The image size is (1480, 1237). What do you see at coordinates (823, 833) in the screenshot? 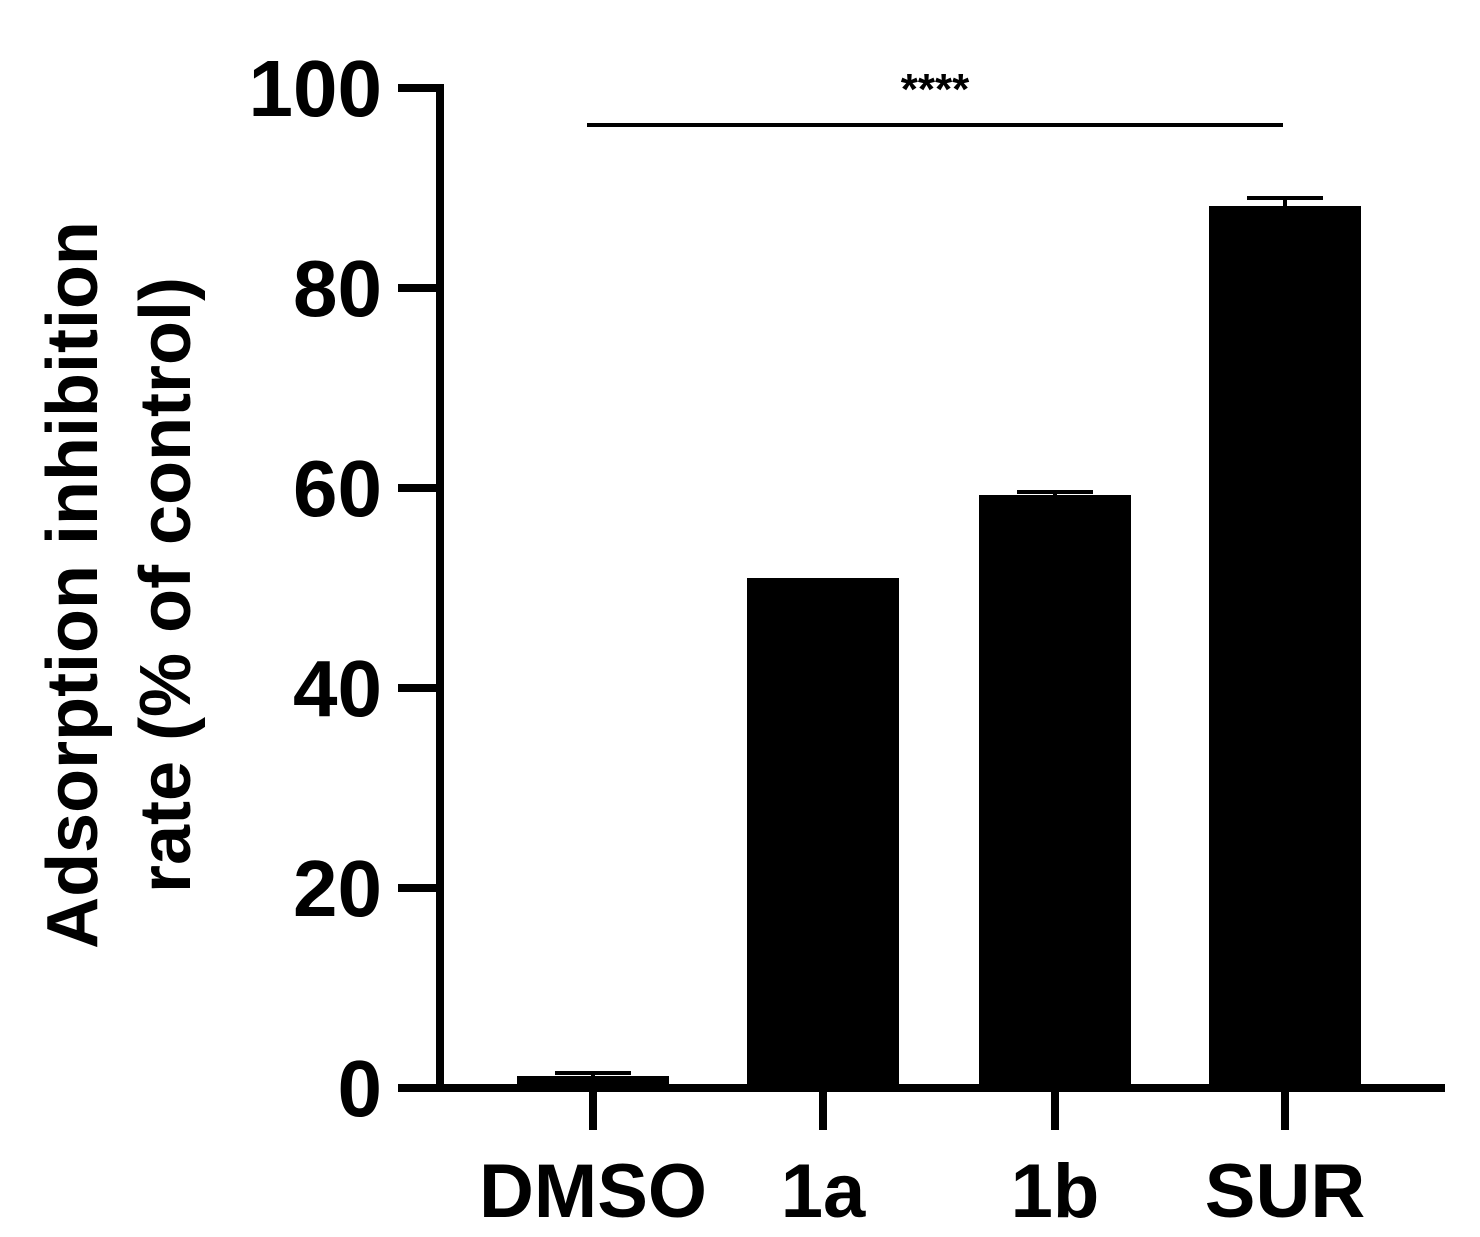
I see `bar-1a` at bounding box center [823, 833].